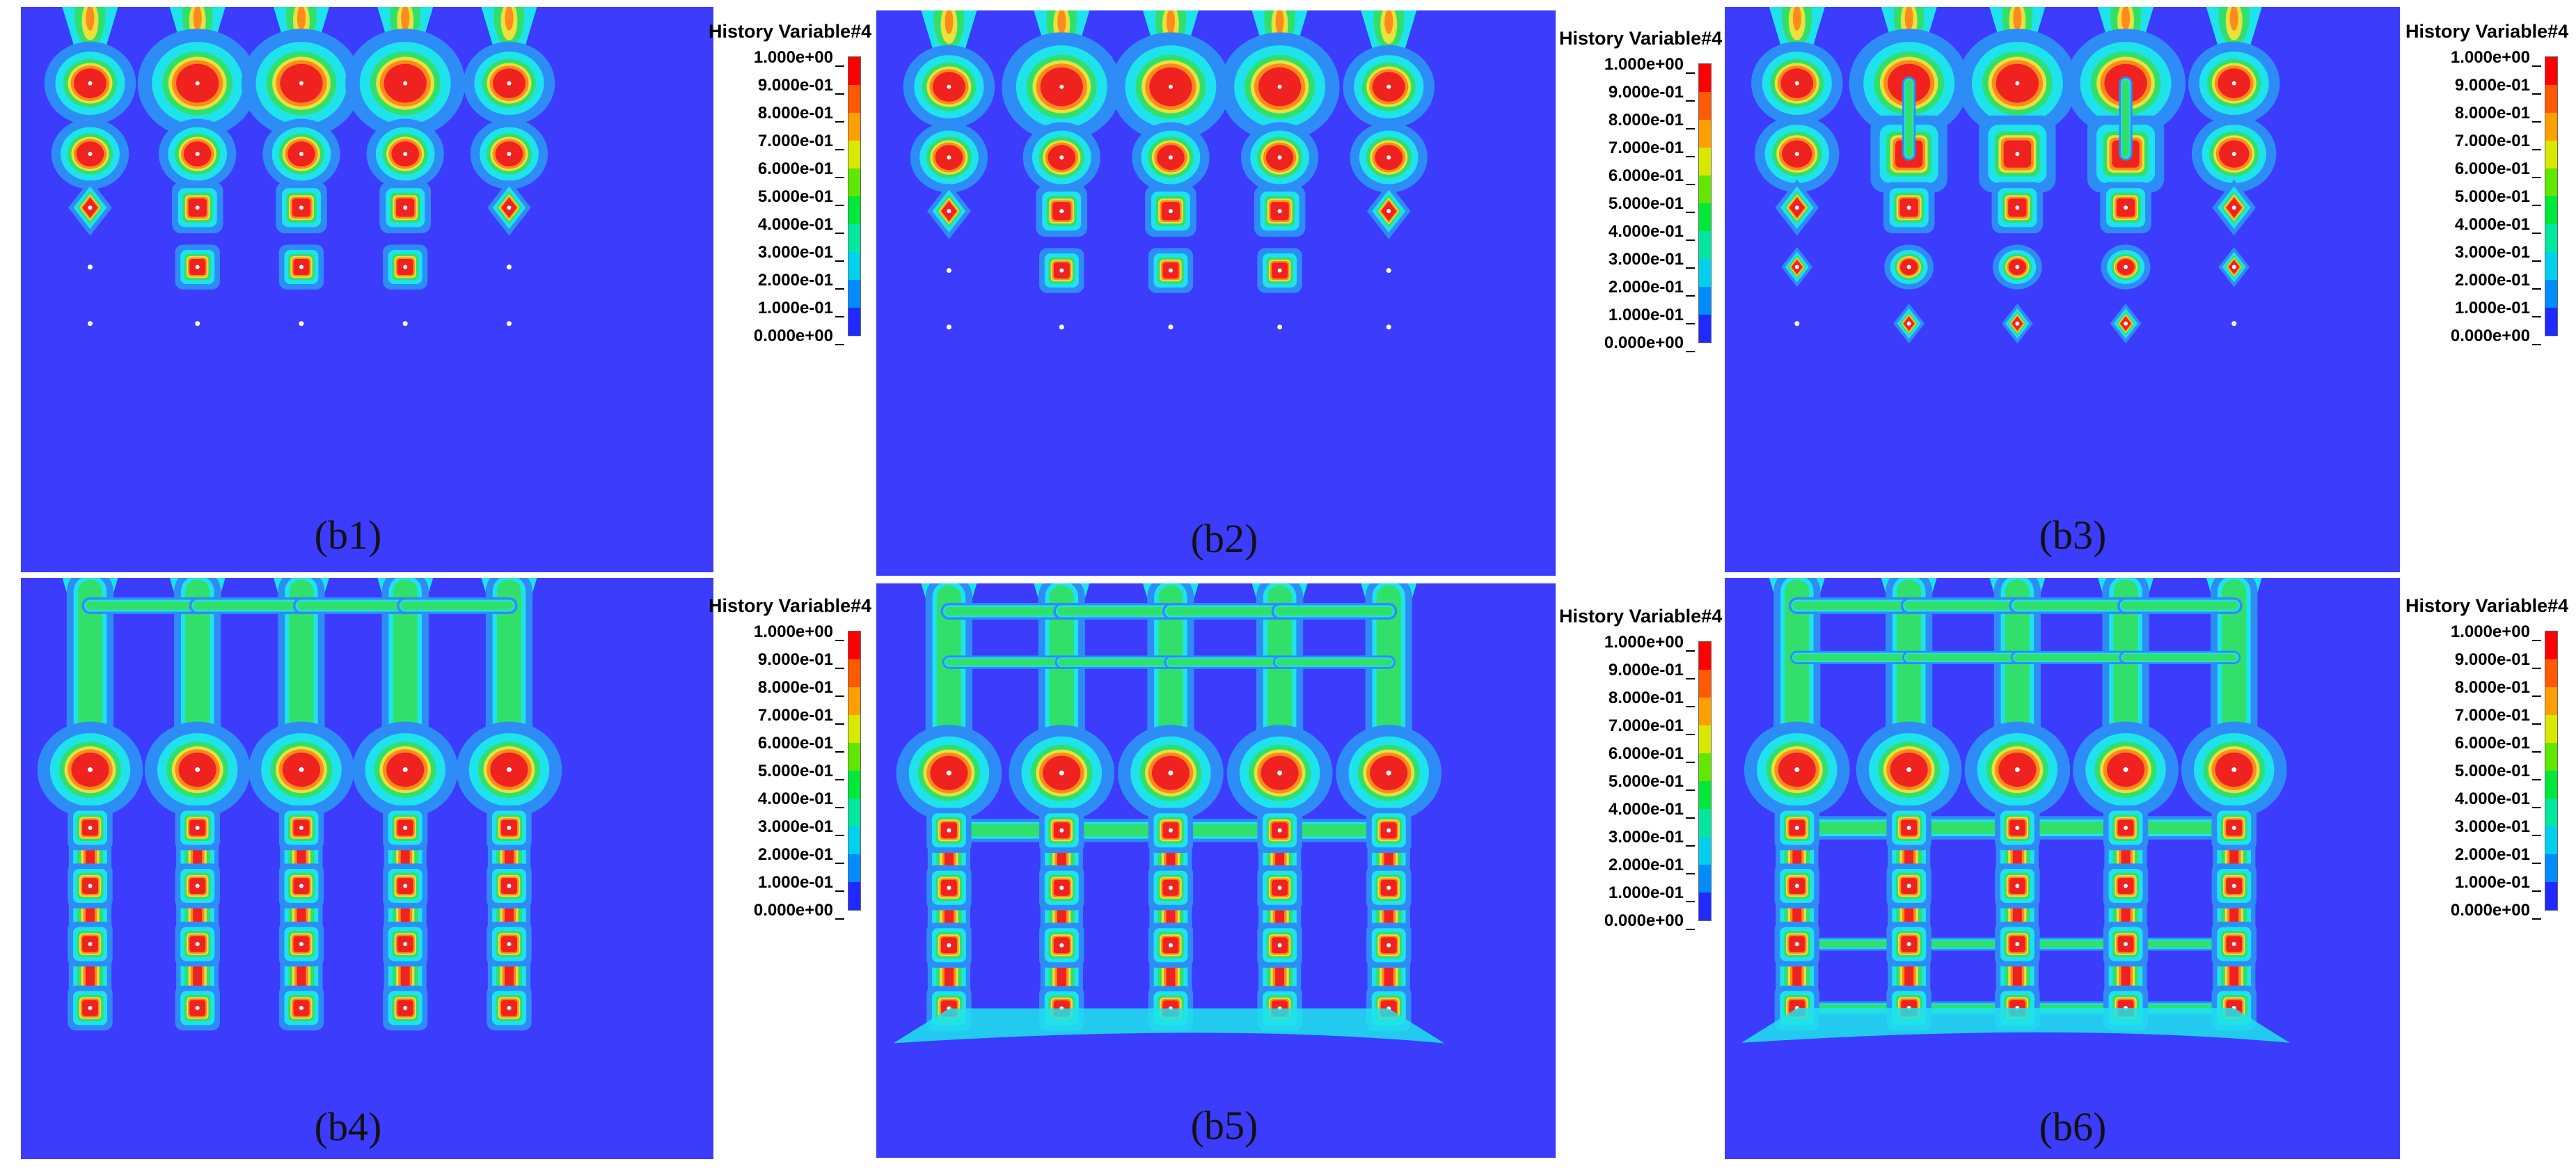 Image resolution: width=2576 pixels, height=1171 pixels. I want to click on legend-color-bar, so click(1705, 781).